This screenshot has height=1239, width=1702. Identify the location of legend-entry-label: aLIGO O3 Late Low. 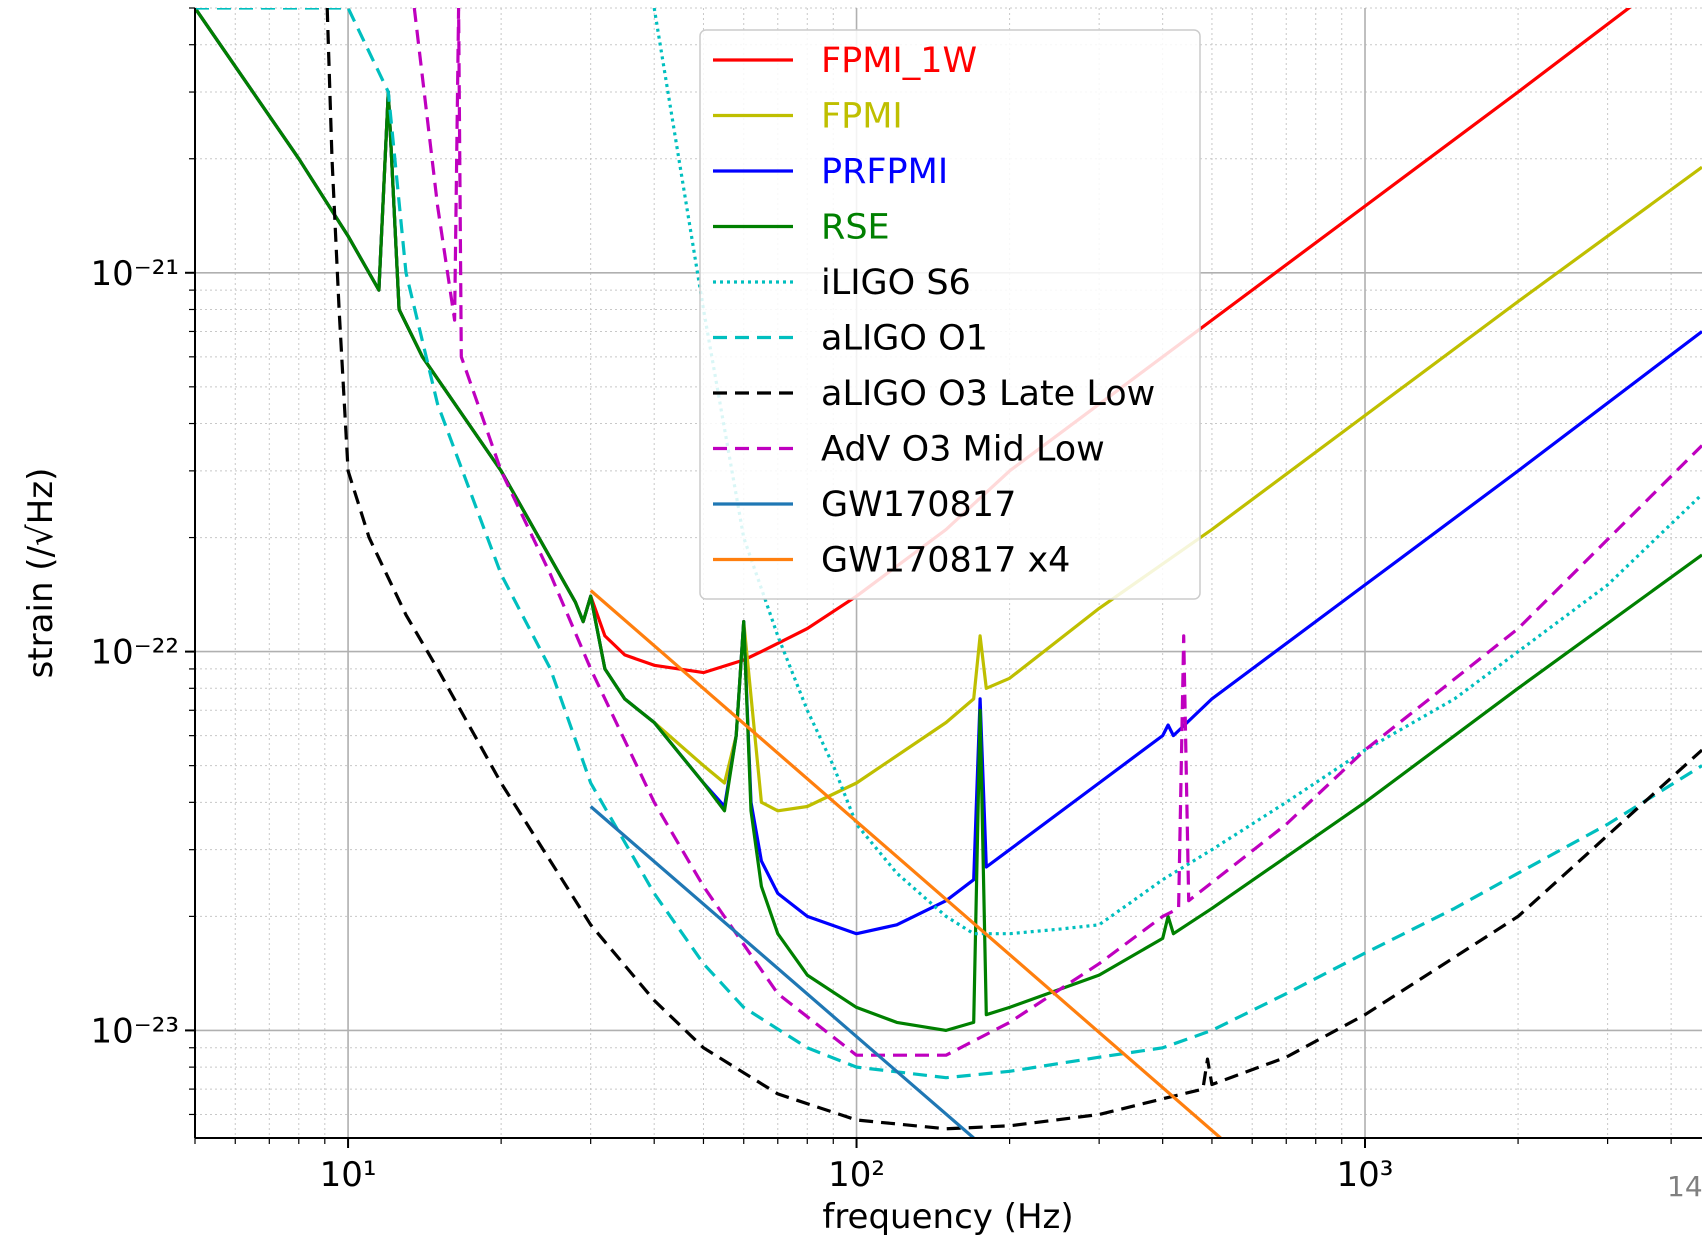
(988, 394).